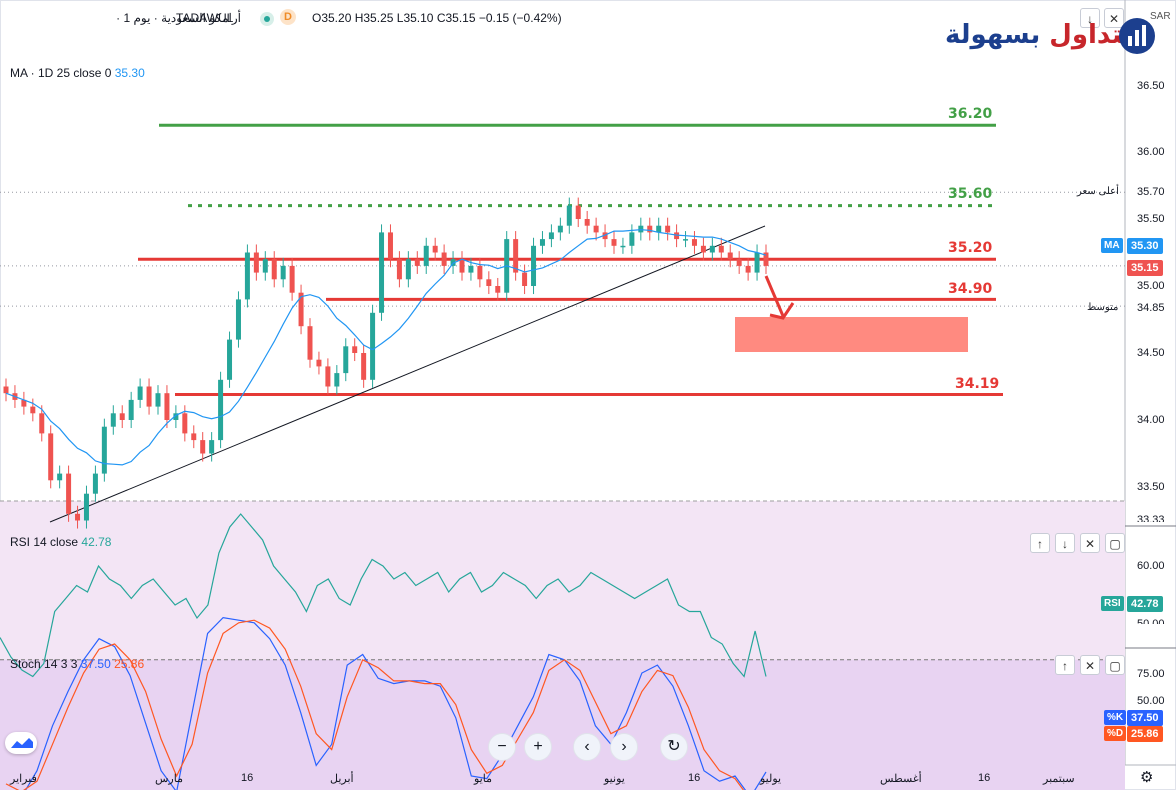 The image size is (1176, 790). What do you see at coordinates (1151, 487) in the screenshot?
I see `price-tick: 33.50` at bounding box center [1151, 487].